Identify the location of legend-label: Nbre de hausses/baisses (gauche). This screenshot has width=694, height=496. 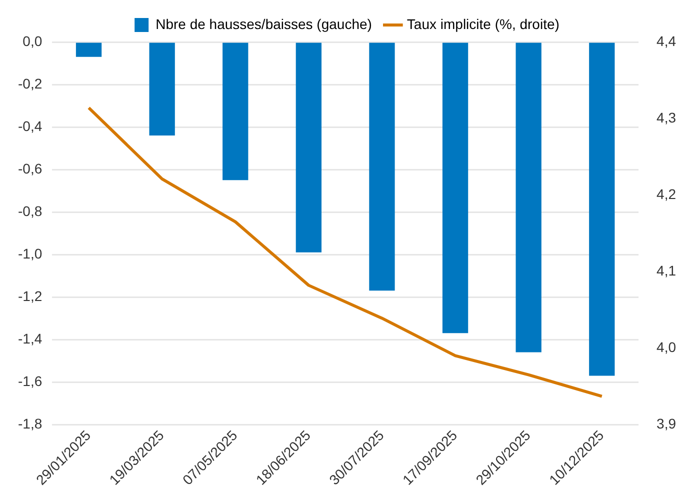
(264, 24).